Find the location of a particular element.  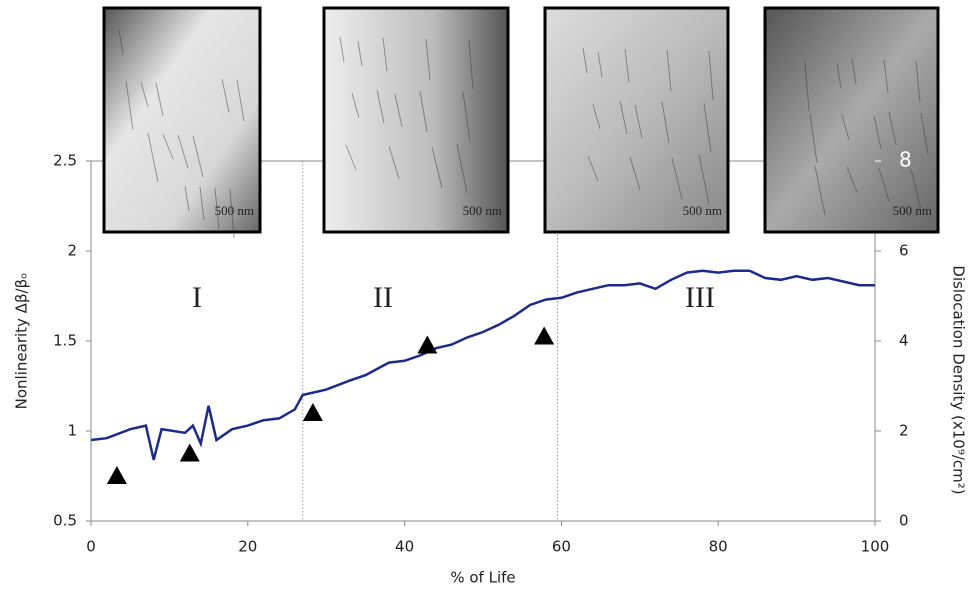

y-tick-label: 1.5 is located at coordinates (65, 341).